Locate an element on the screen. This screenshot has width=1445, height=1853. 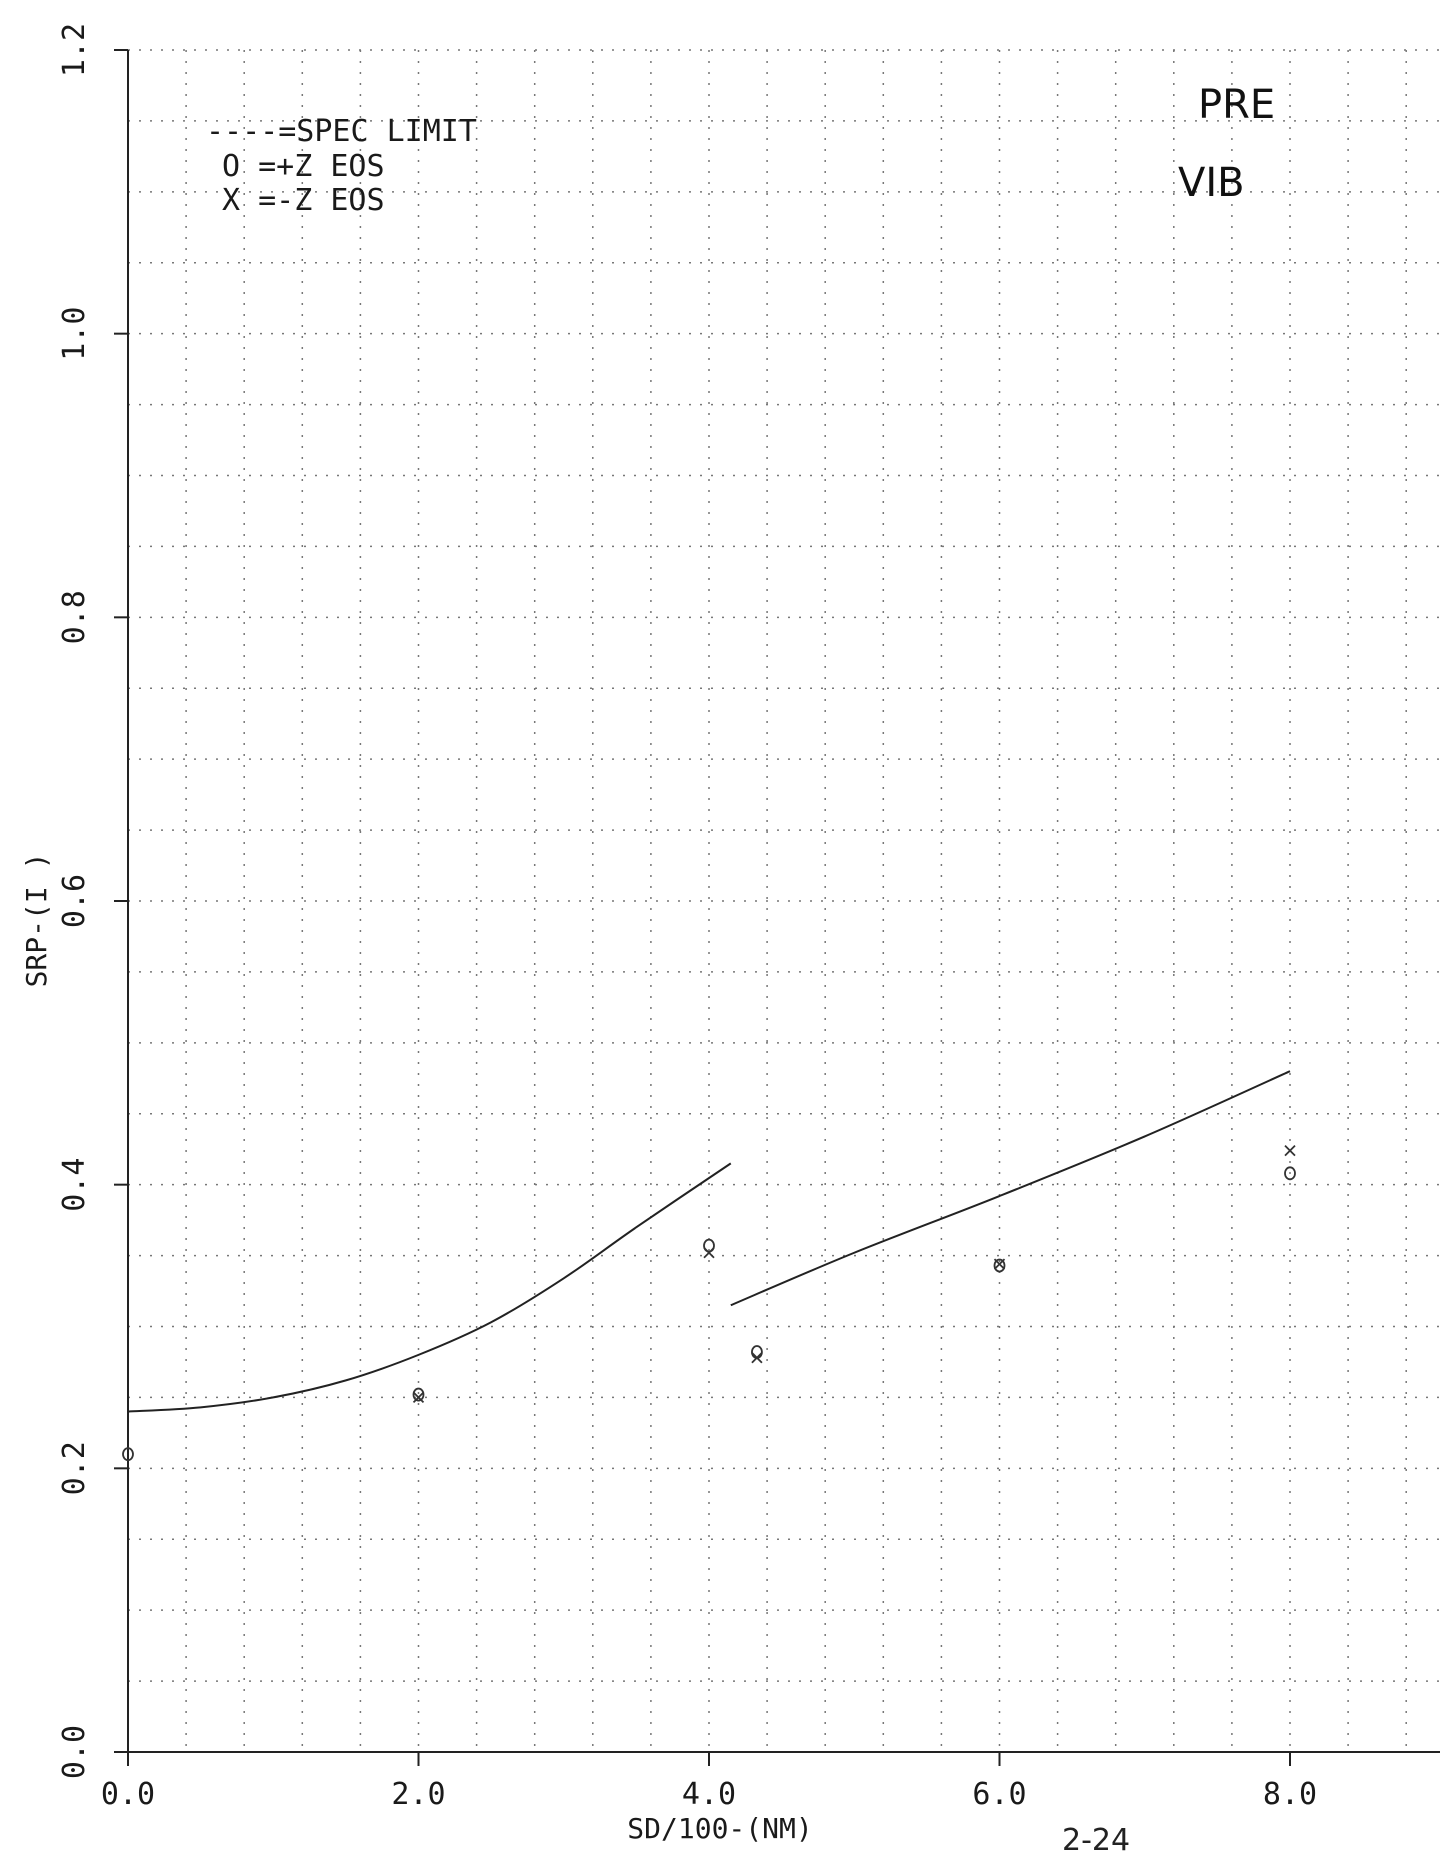
x-tick-label: 8.0 is located at coordinates (1290, 1794).